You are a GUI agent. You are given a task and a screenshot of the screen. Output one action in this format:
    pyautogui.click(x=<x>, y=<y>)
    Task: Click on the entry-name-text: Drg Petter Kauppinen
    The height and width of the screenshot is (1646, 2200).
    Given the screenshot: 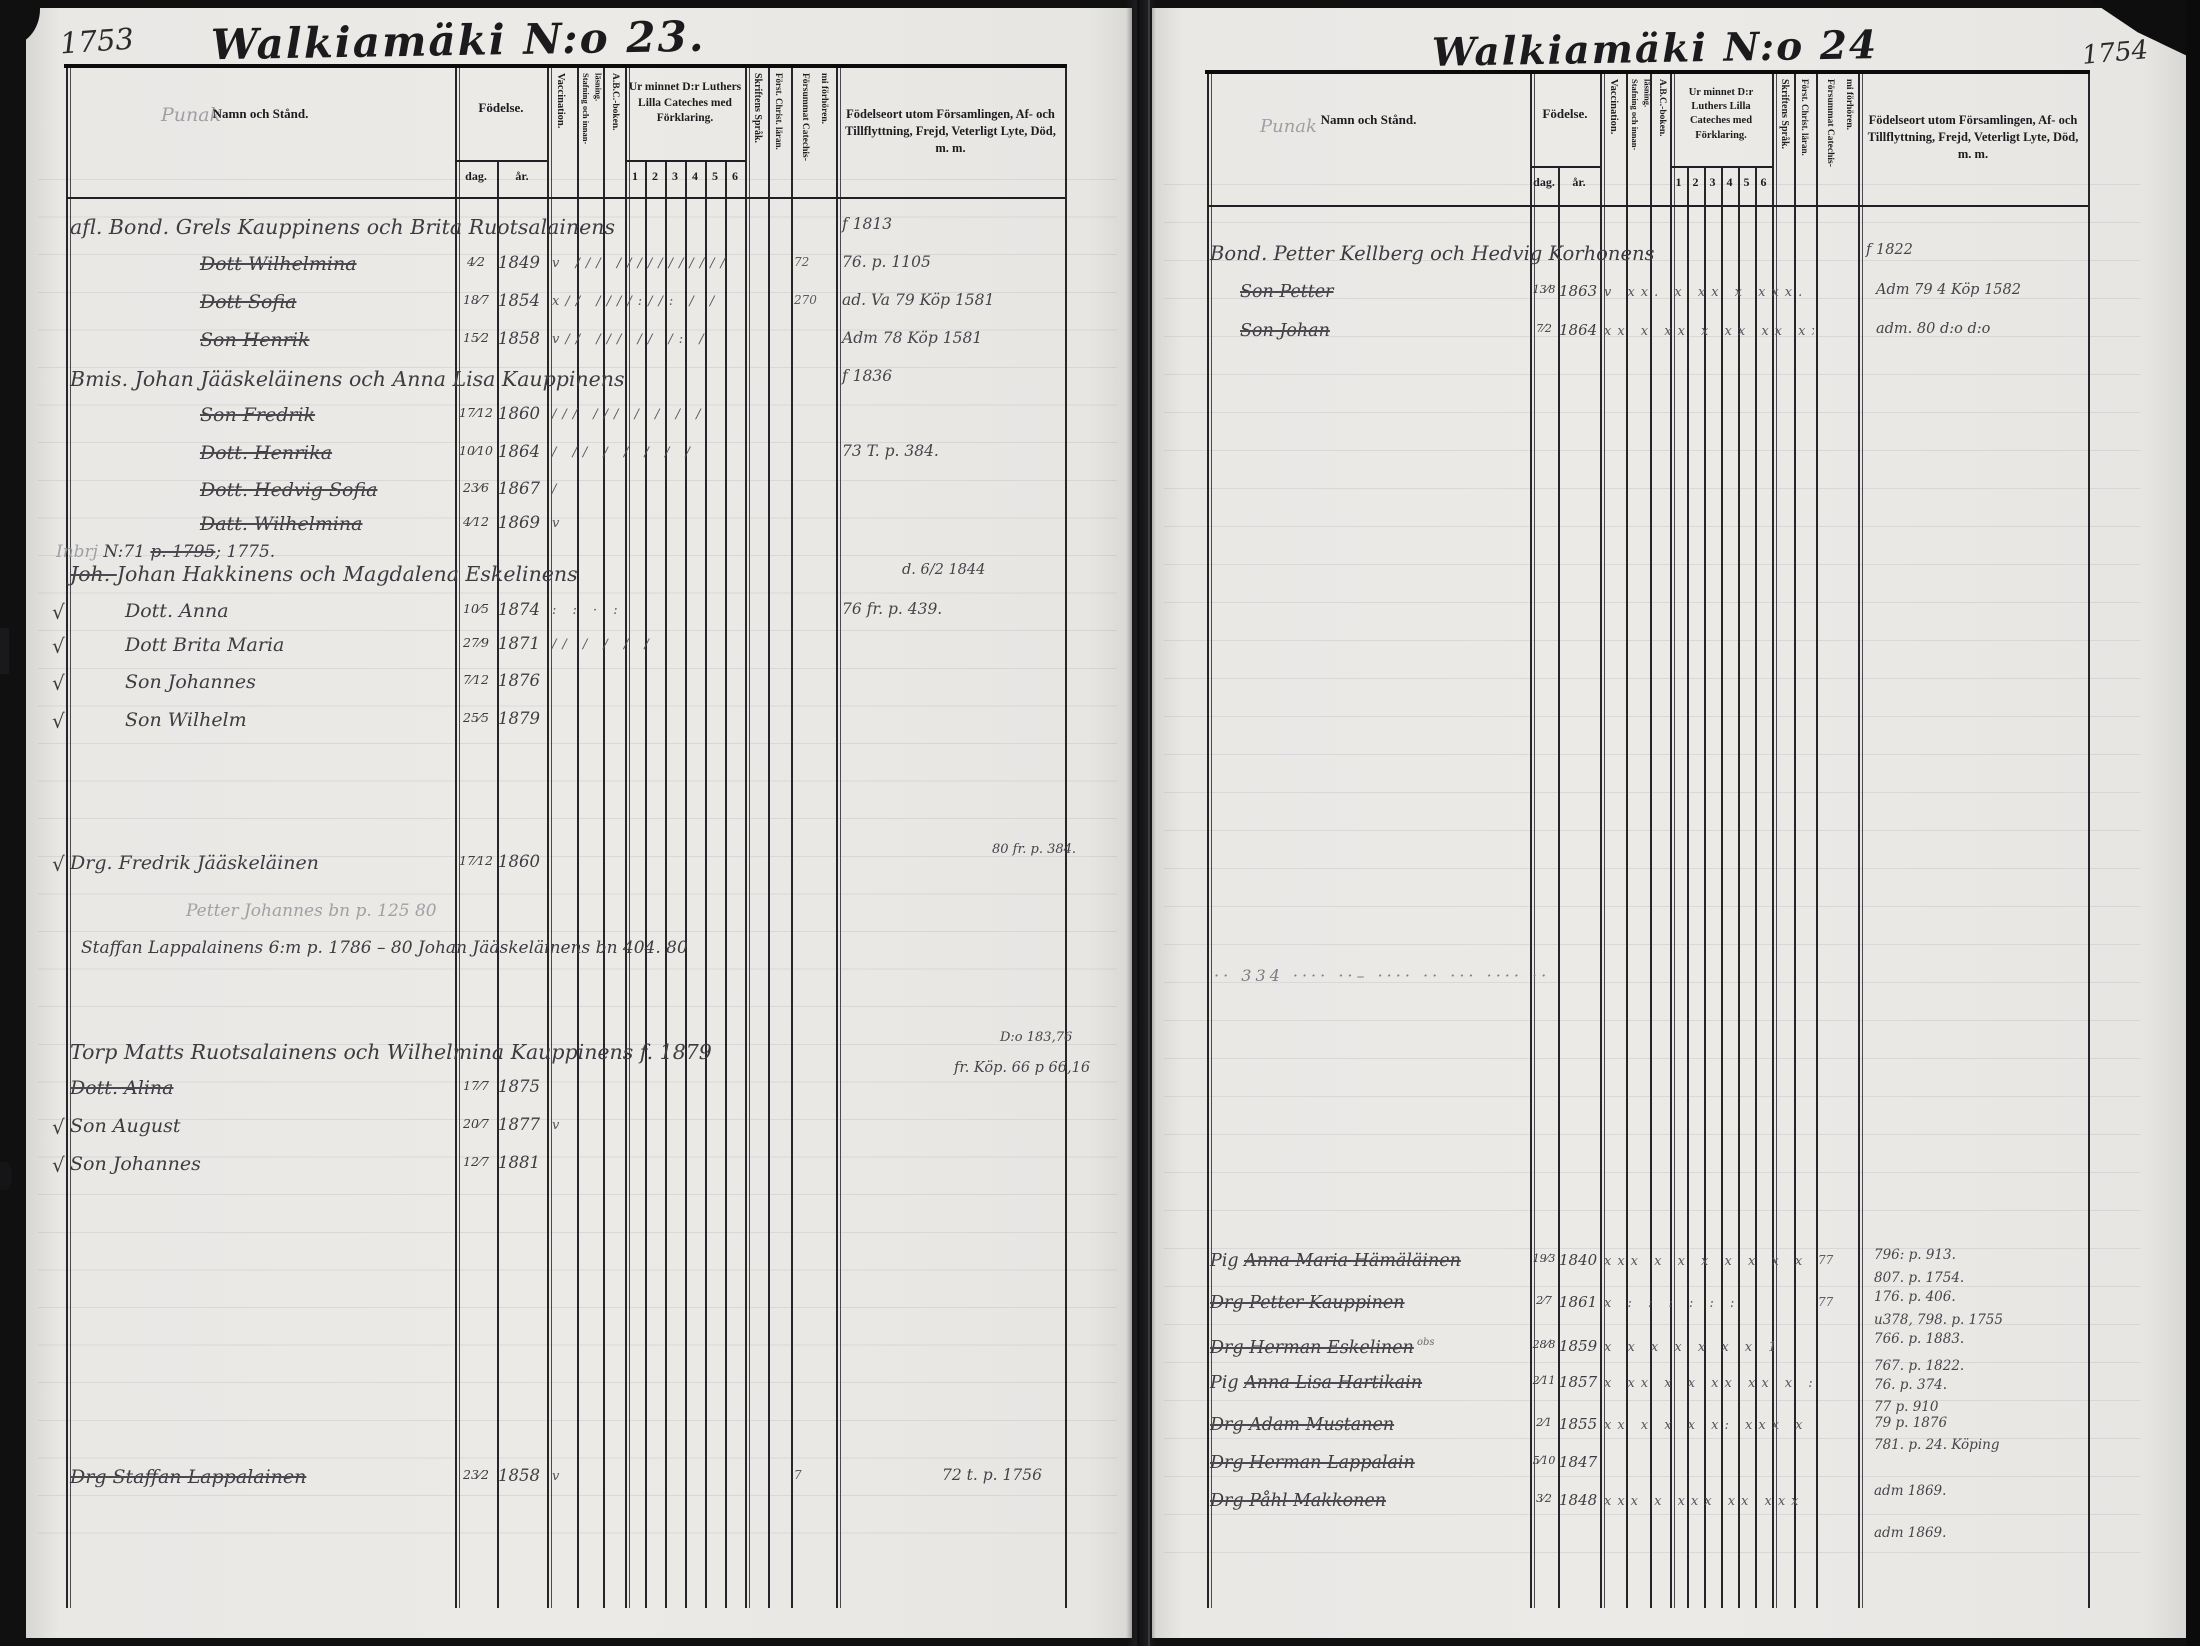 What is the action you would take?
    pyautogui.click(x=1307, y=1303)
    